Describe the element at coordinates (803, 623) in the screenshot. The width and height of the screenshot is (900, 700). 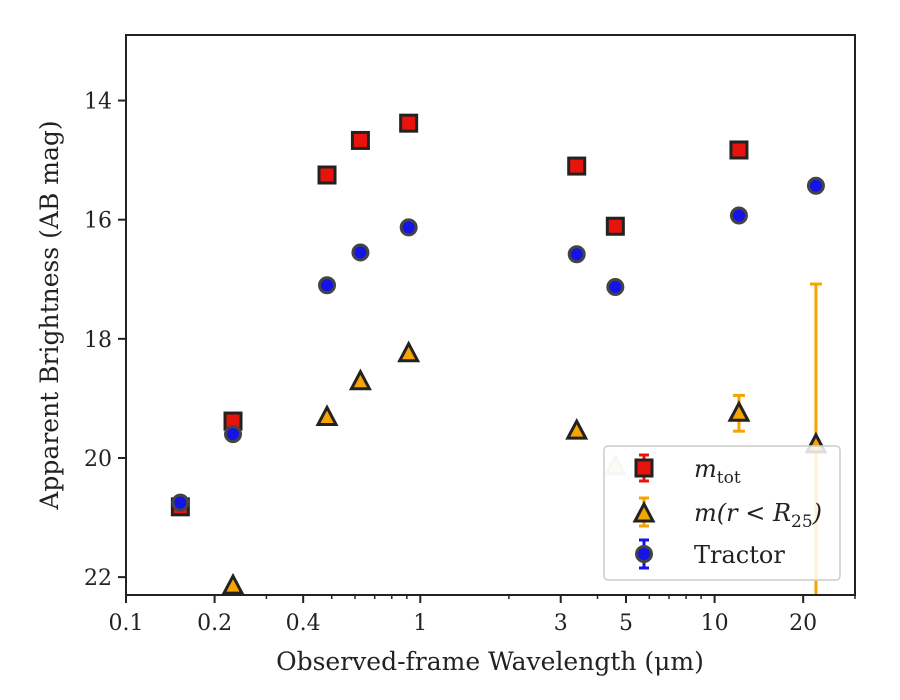
I see `x-tick-label: 20` at that location.